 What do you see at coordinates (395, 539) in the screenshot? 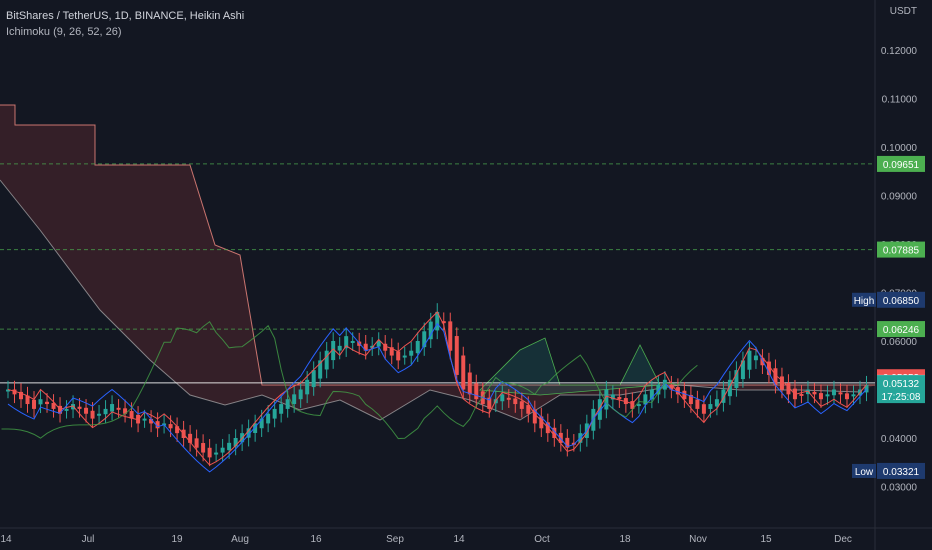
I see `x-tick-label: Sep` at bounding box center [395, 539].